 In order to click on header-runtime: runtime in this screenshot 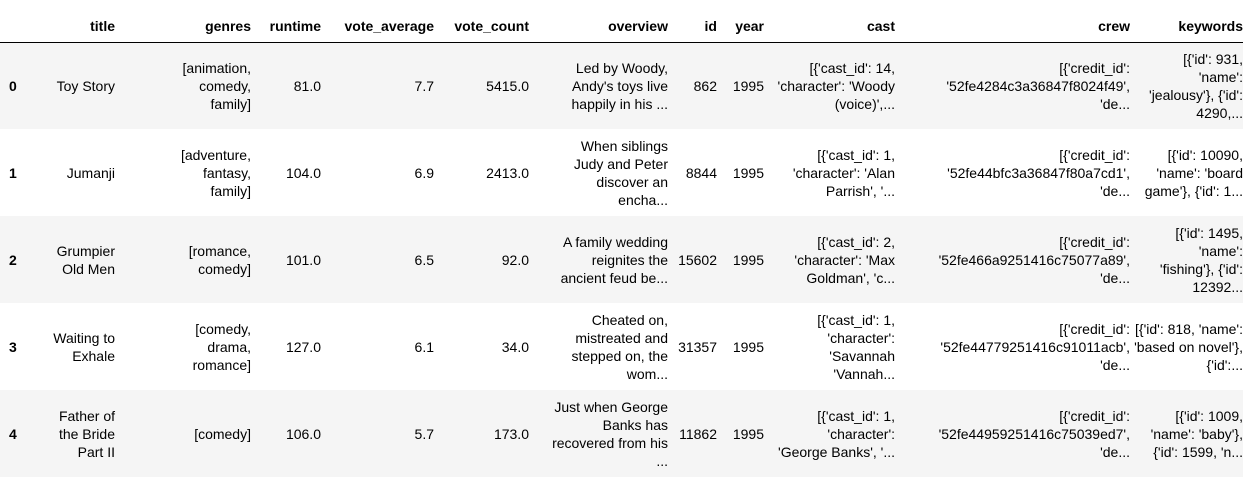, I will do `click(286, 25)`.